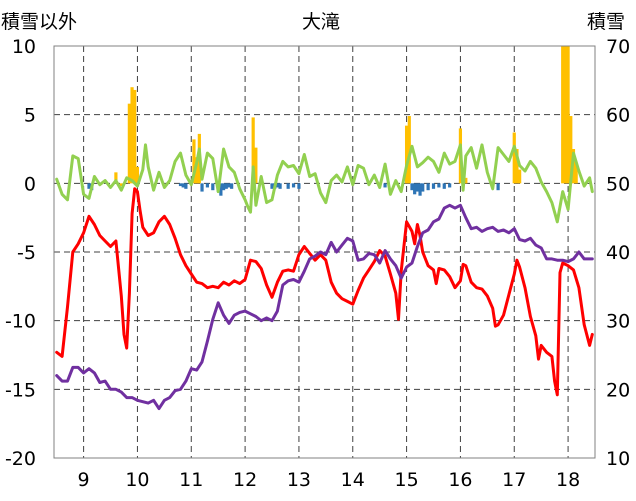 This screenshot has height=501, width=636. Describe the element at coordinates (618, 253) in the screenshot. I see `right-tick-label: 40` at that location.